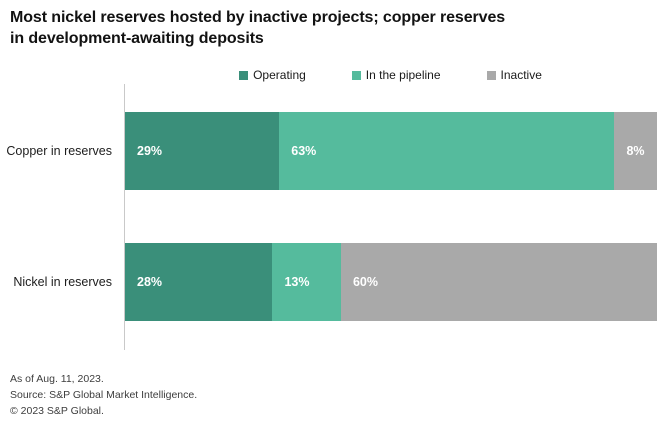  Describe the element at coordinates (491, 75) in the screenshot. I see `legend-swatch-inactive` at that location.